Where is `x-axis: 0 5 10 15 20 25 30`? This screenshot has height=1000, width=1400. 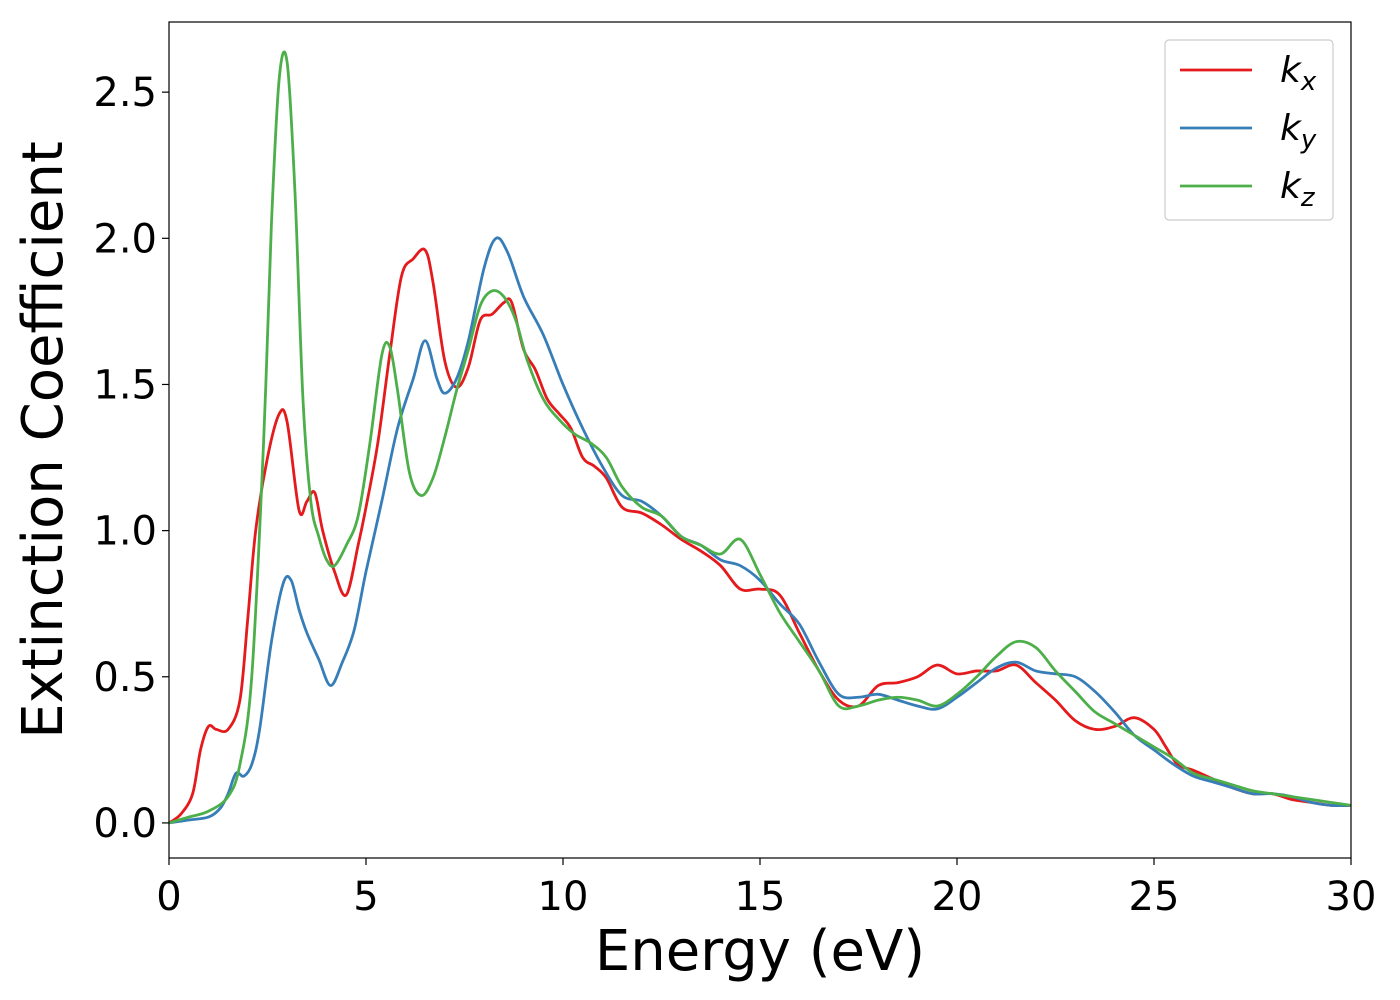 x-axis: 0 5 10 15 20 25 30 is located at coordinates (766, 889).